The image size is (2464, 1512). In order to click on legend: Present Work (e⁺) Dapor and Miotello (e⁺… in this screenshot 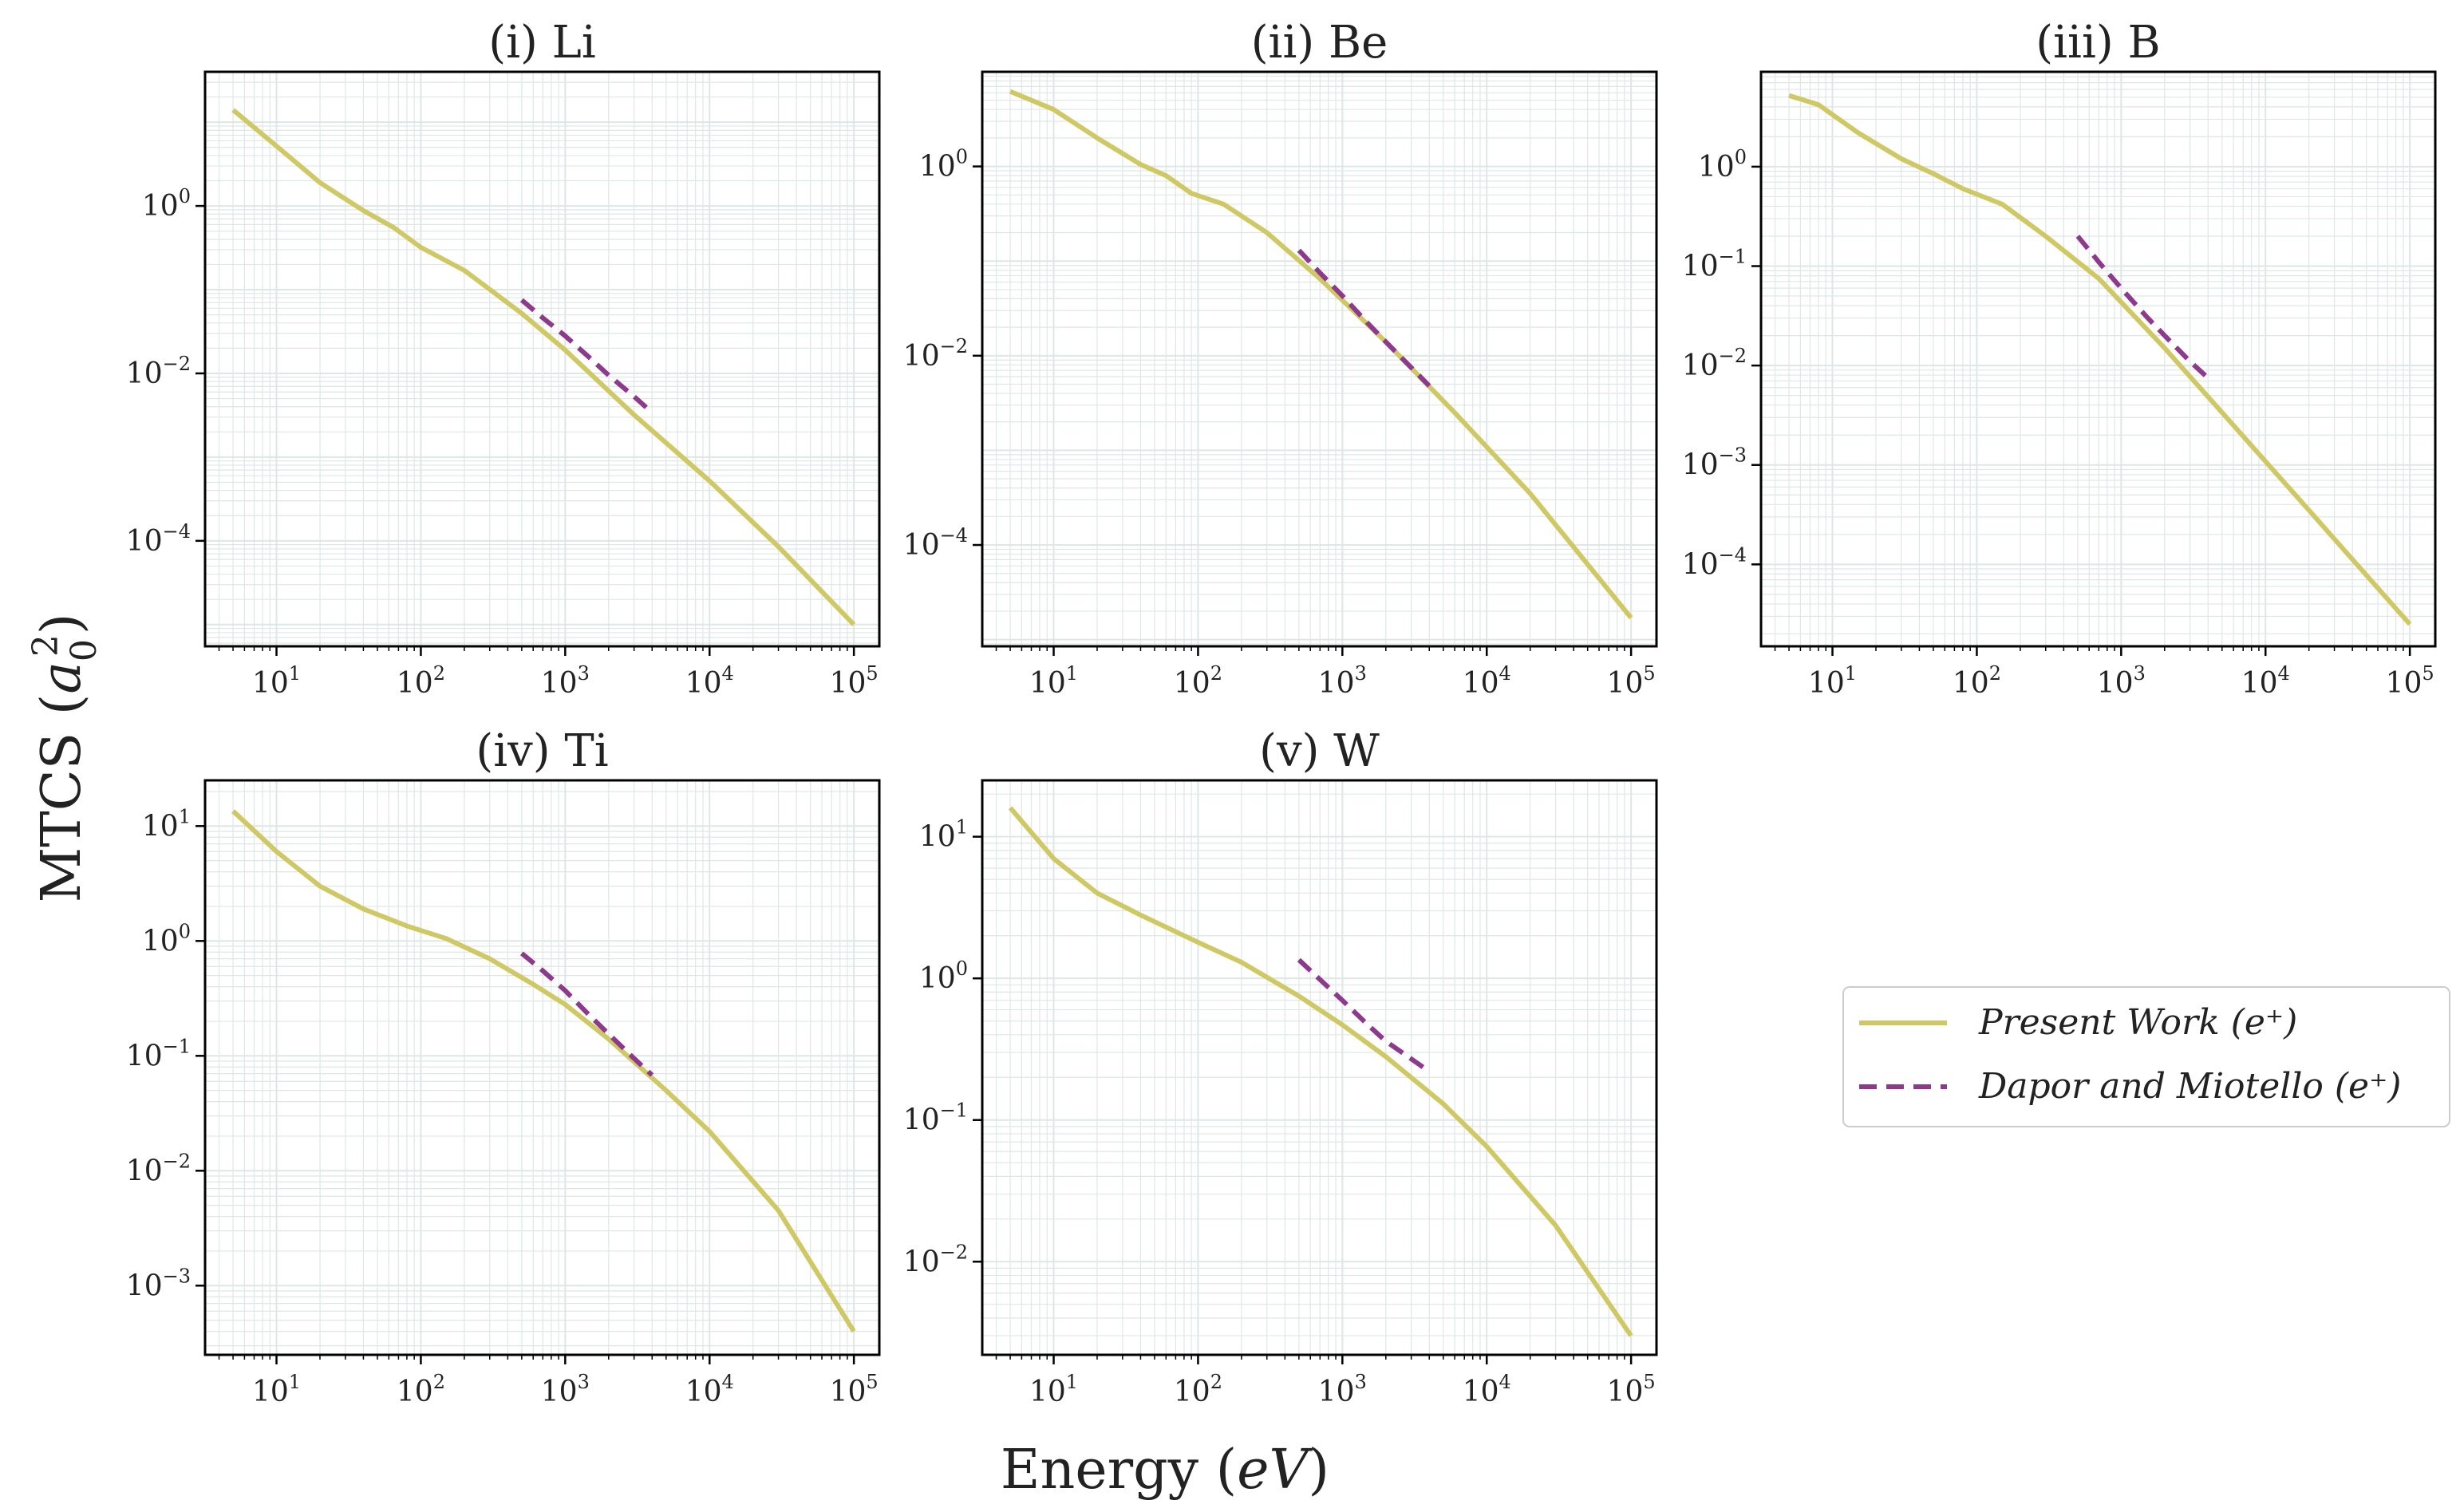, I will do `click(2146, 1056)`.